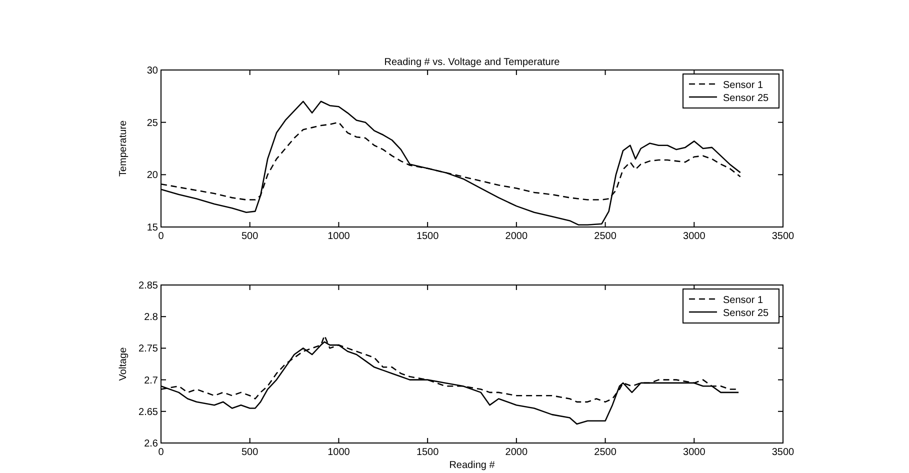 The image size is (909, 473). I want to click on y-axis-title: Voltage, so click(123, 363).